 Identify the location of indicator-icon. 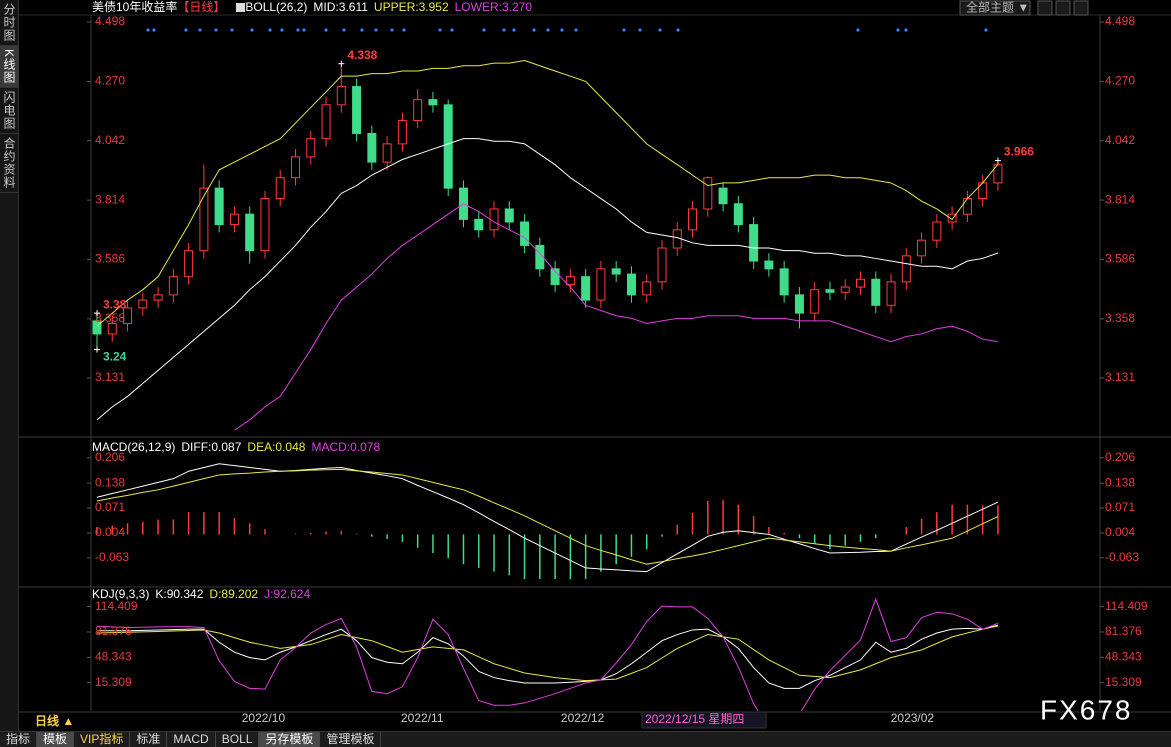
(240, 7).